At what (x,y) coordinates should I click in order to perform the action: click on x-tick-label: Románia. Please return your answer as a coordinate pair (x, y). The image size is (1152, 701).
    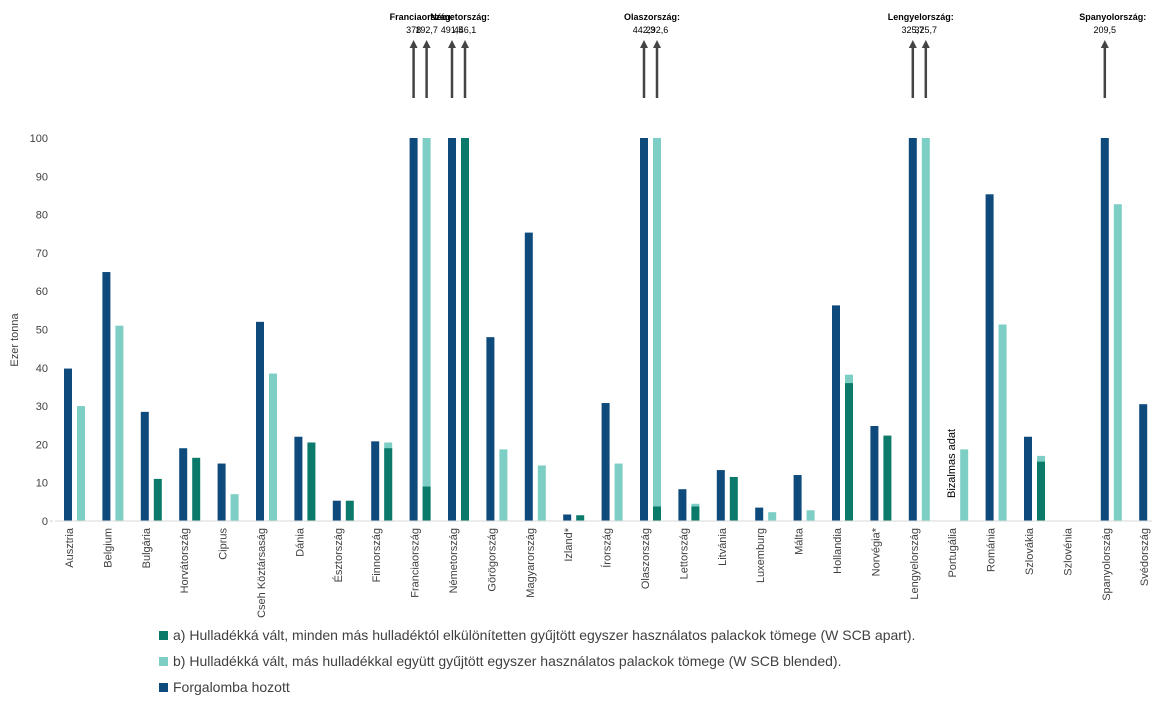
    Looking at the image, I should click on (992, 549).